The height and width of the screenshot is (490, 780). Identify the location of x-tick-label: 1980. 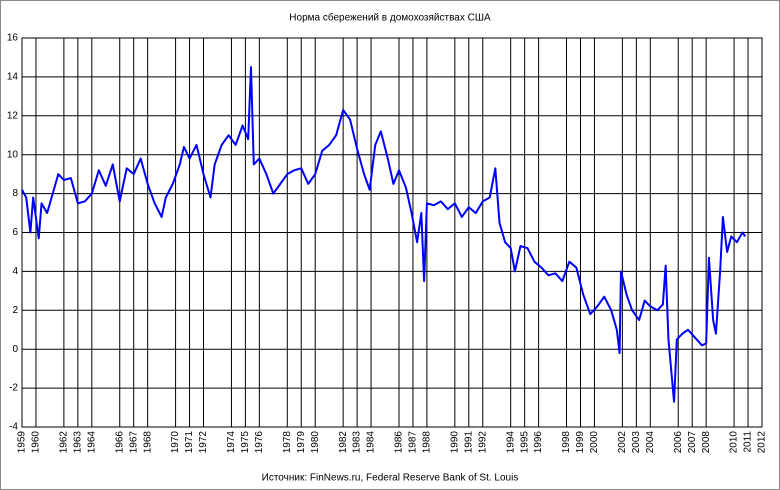
(315, 442).